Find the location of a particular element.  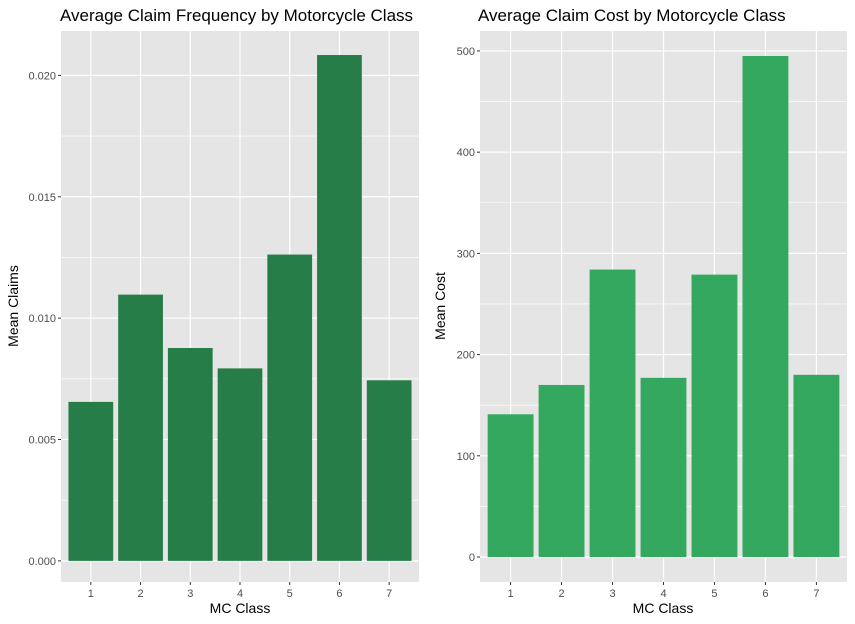

y-tick-label: 400 is located at coordinates (466, 153).